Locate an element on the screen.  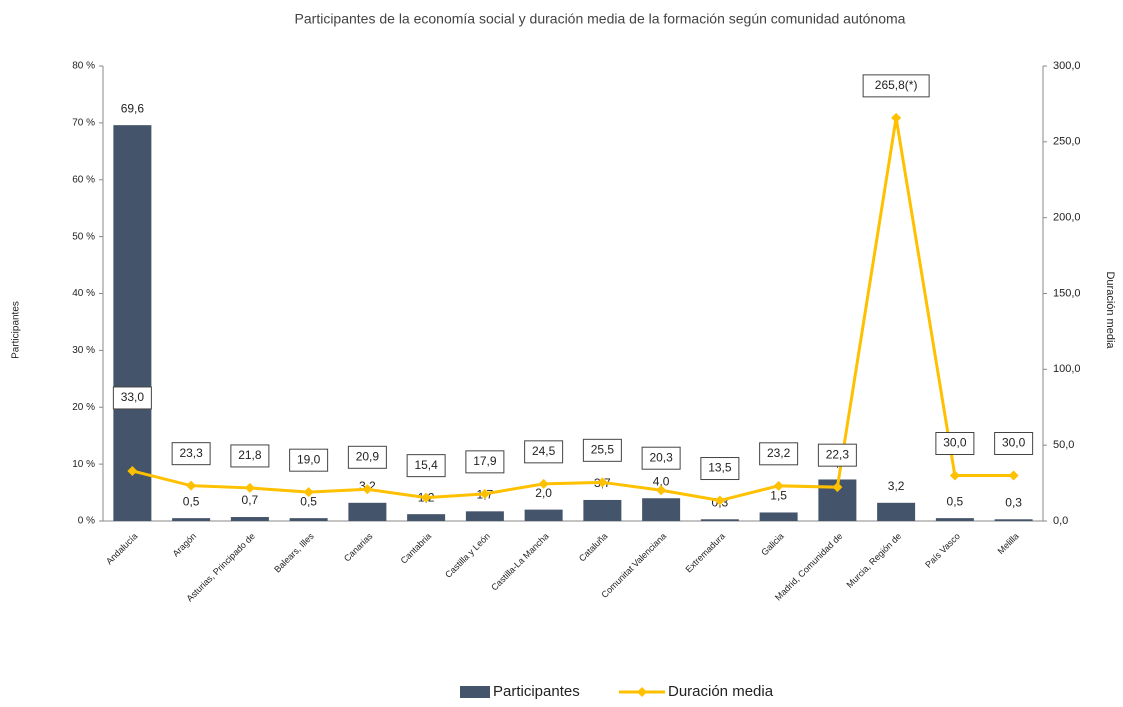
line-value-label: 20,3 is located at coordinates (661, 457).